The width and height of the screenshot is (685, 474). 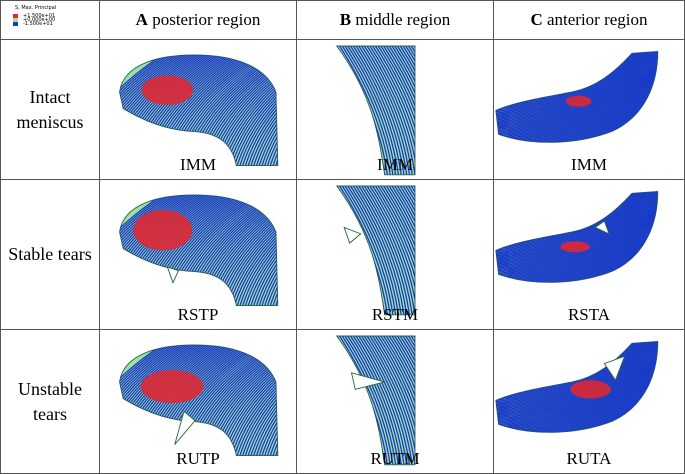 What do you see at coordinates (15, 20) in the screenshot?
I see `legend-swatch-zero` at bounding box center [15, 20].